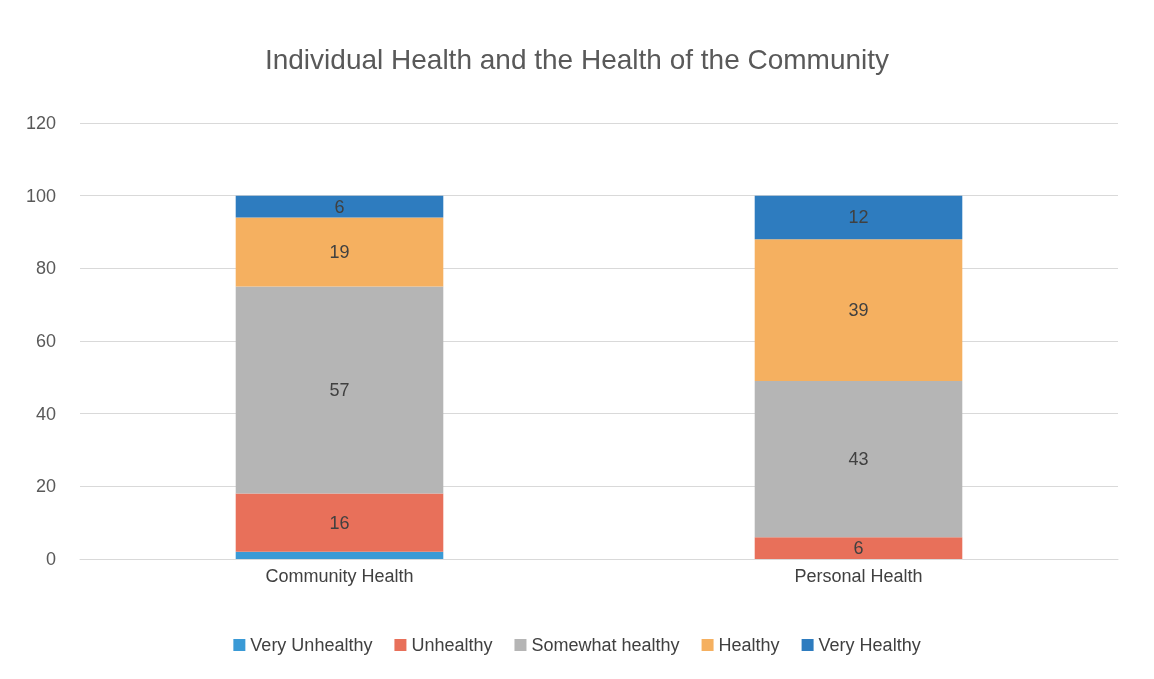  I want to click on y-tick-label: 100, so click(40, 195).